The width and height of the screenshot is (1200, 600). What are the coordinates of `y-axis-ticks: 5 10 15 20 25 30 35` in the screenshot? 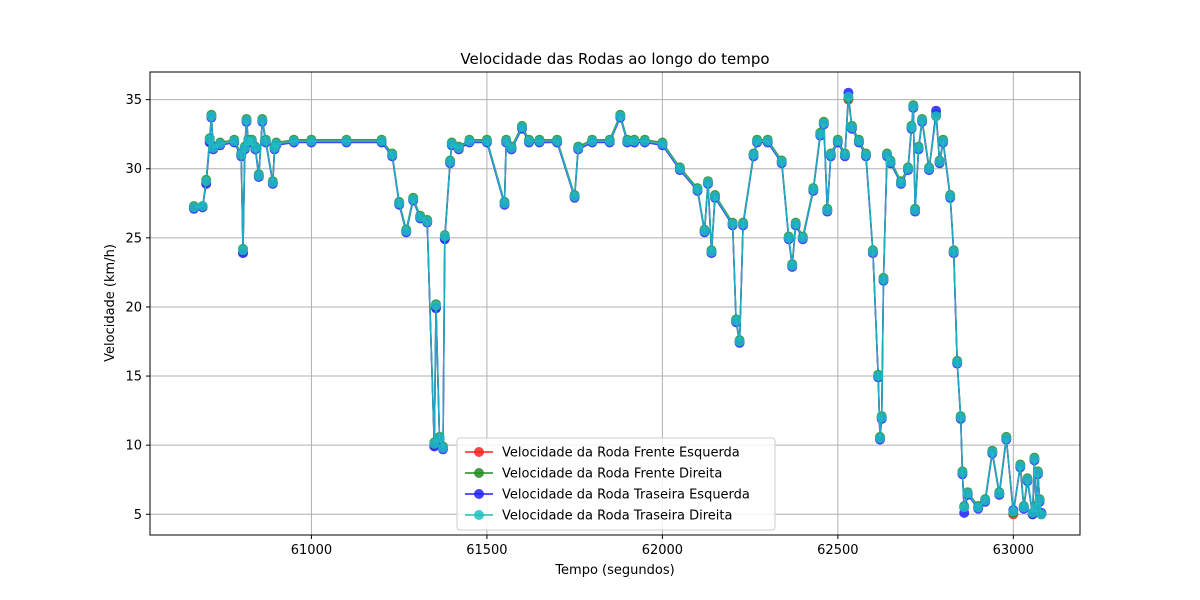 It's located at (137, 308).